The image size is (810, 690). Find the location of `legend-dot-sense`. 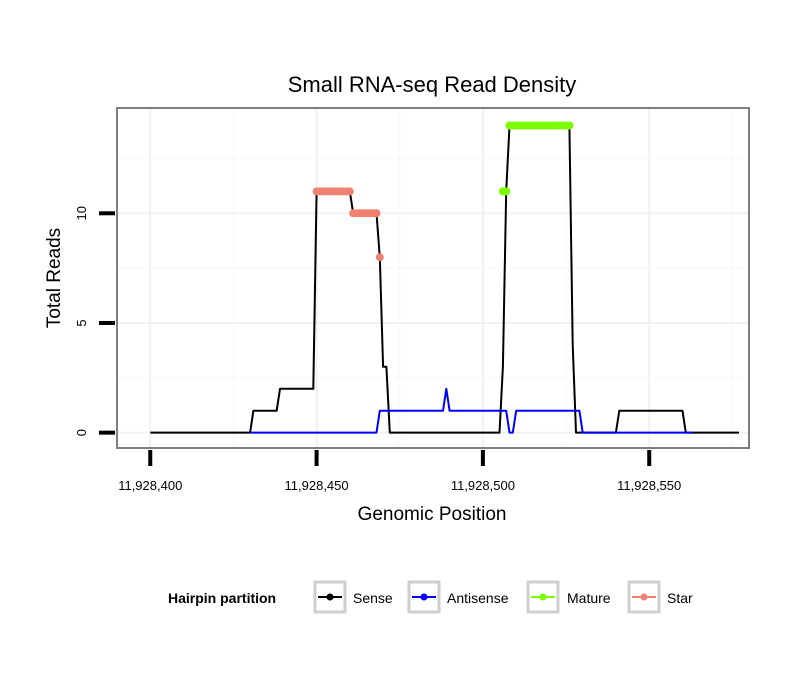

legend-dot-sense is located at coordinates (330, 597).